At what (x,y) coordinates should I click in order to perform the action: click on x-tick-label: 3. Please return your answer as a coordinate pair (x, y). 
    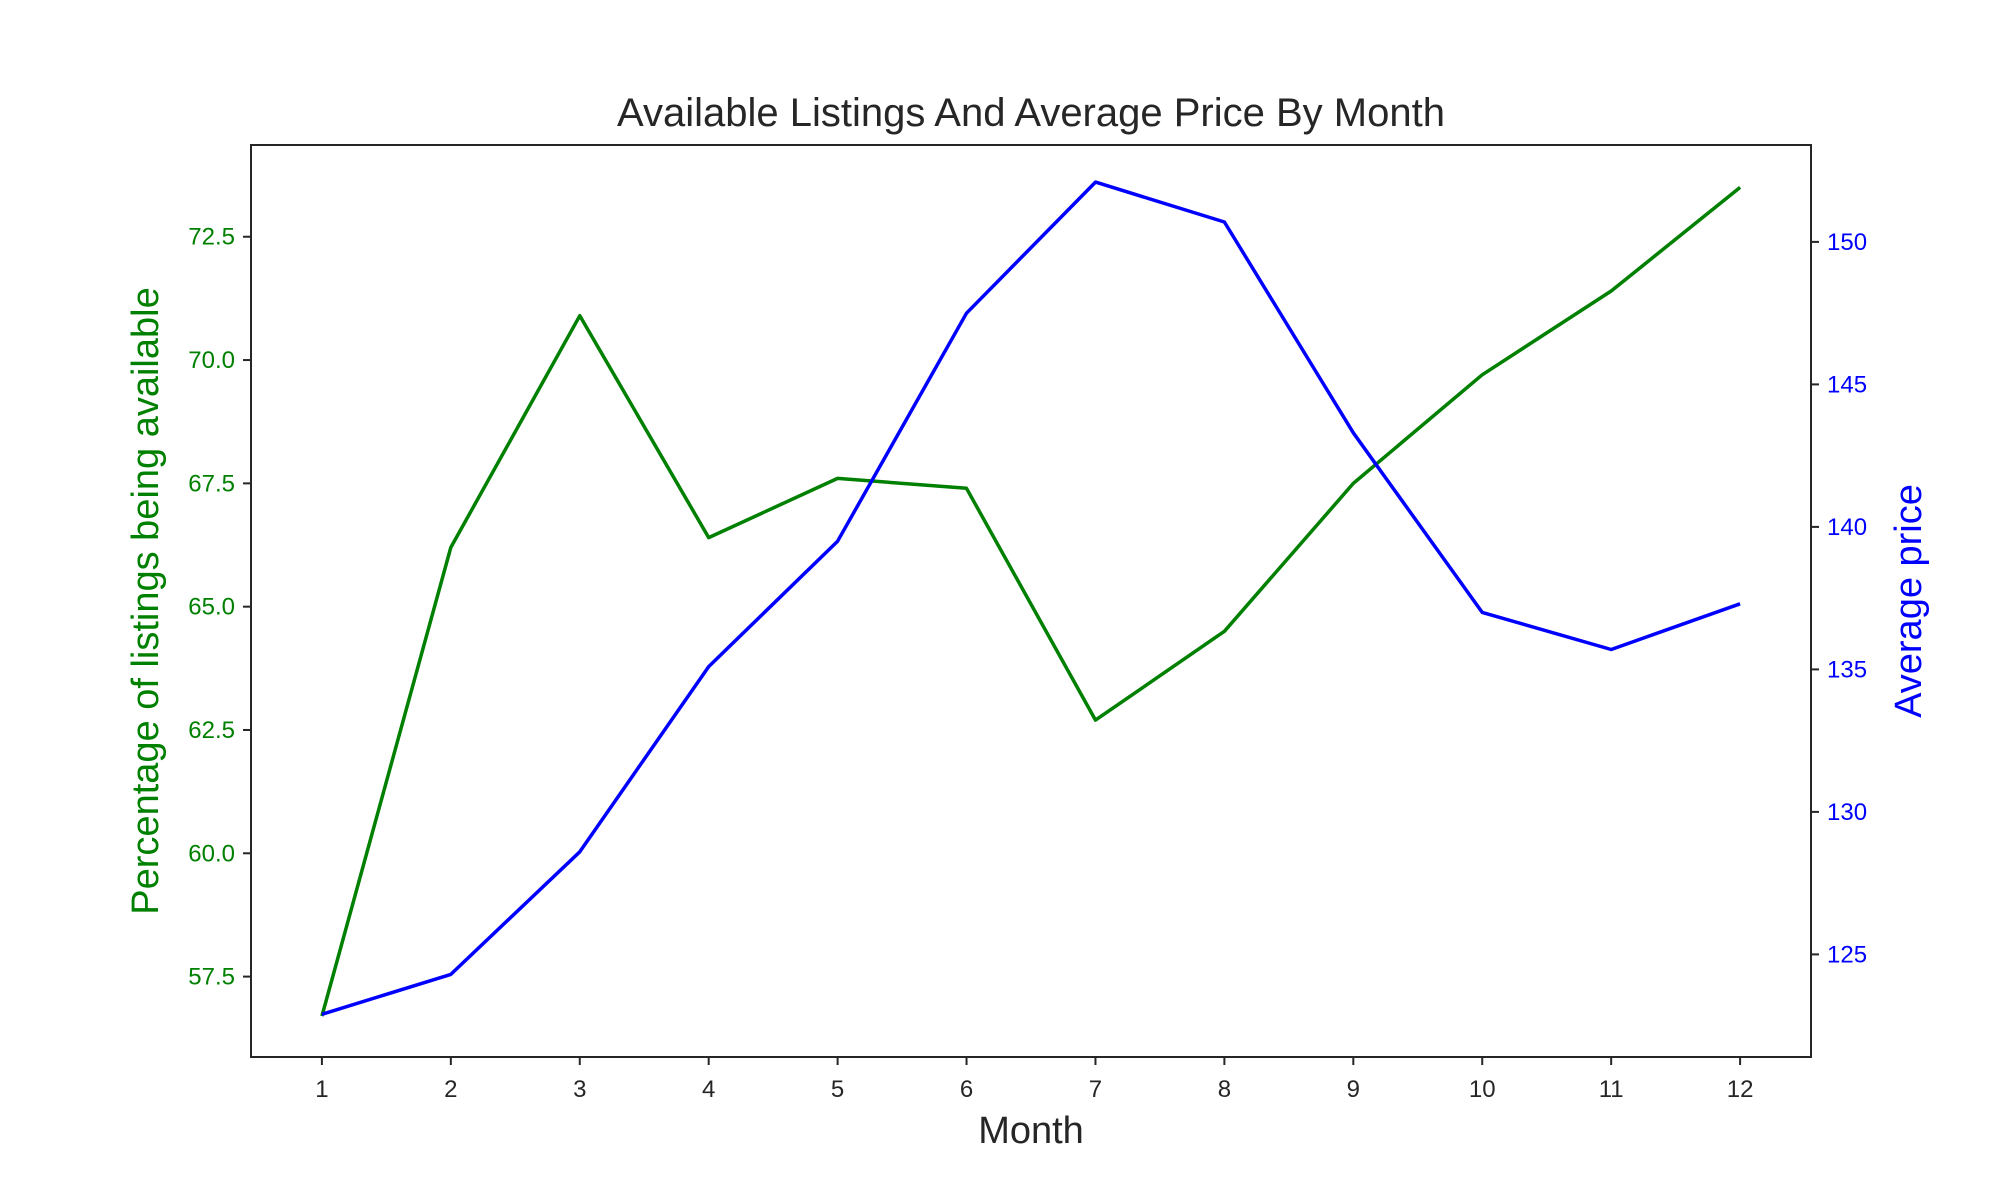
    Looking at the image, I should click on (579, 1089).